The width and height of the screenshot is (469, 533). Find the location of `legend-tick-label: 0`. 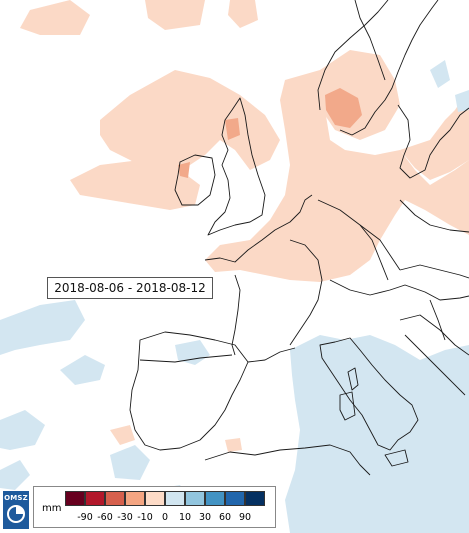

legend-tick-label: 0 is located at coordinates (165, 517).